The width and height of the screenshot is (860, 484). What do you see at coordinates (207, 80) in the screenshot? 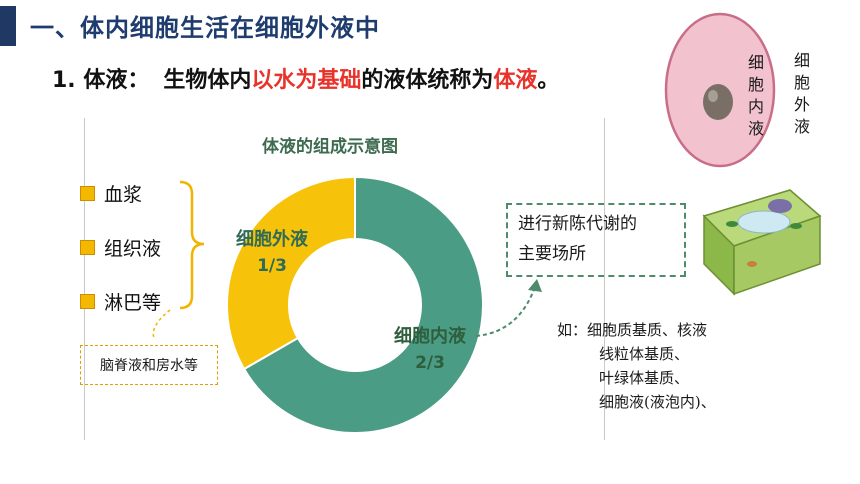
I see `definition-part1: 生物体内` at bounding box center [207, 80].